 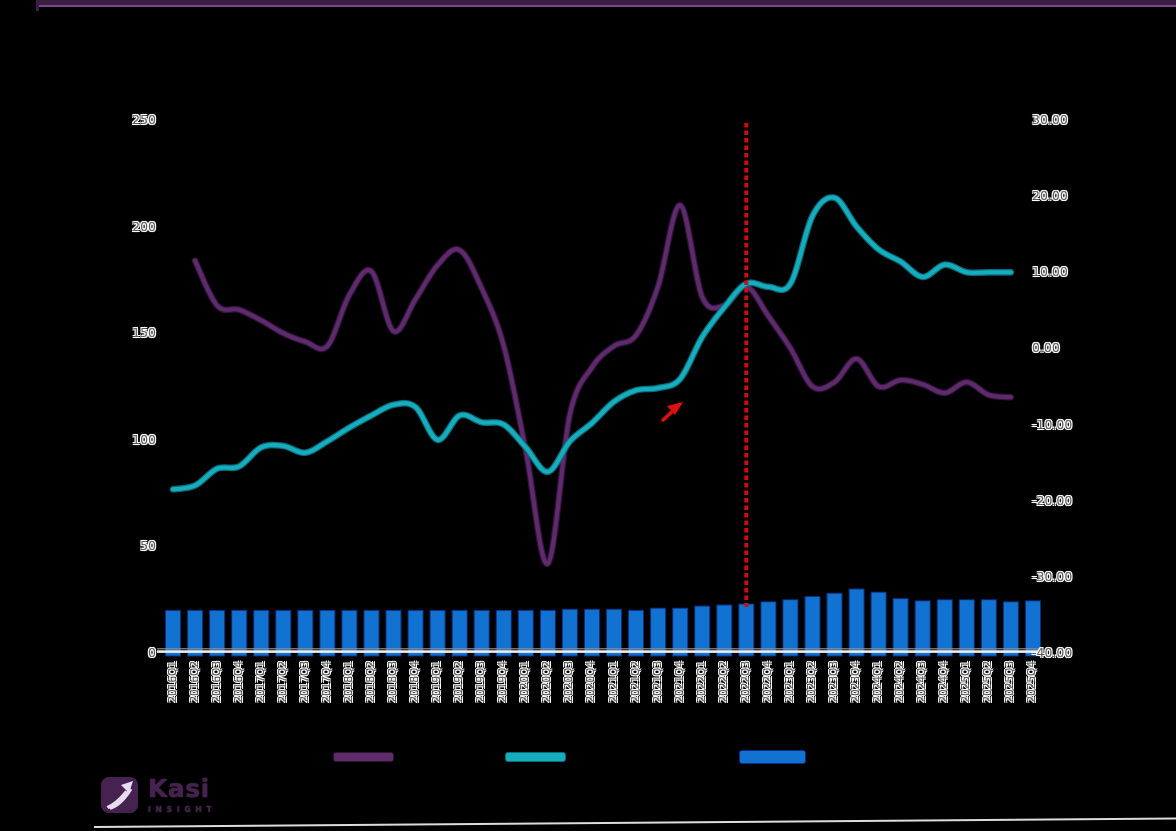 What do you see at coordinates (305, 633) in the screenshot?
I see `bar-2017Q3` at bounding box center [305, 633].